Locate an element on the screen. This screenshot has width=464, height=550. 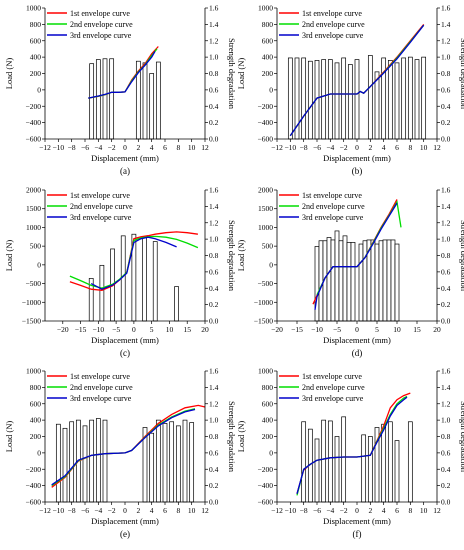
y-tick-label: −600 is located at coordinates (266, 502).